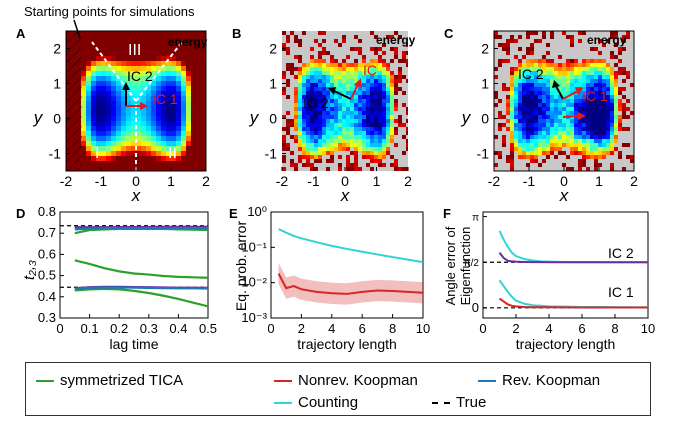 Image resolution: width=673 pixels, height=421 pixels. What do you see at coordinates (134, 265) in the screenshot?
I see `panel-d-plot` at bounding box center [134, 265].